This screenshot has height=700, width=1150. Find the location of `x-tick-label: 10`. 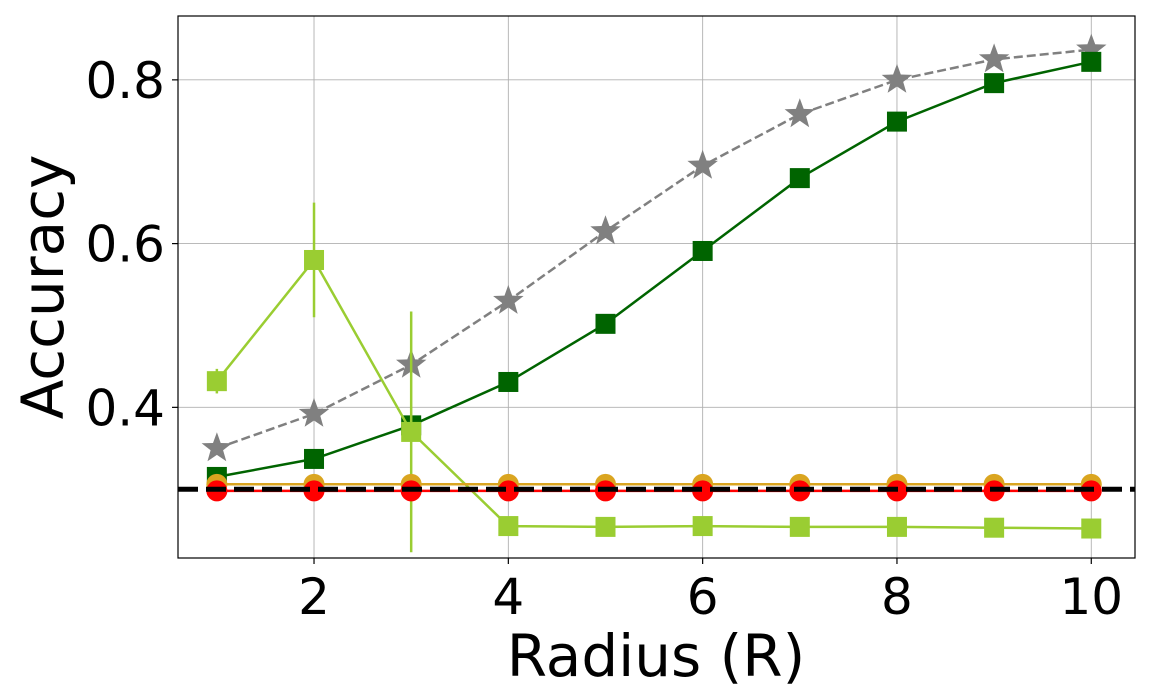

x-tick-label: 10 is located at coordinates (1091, 597).